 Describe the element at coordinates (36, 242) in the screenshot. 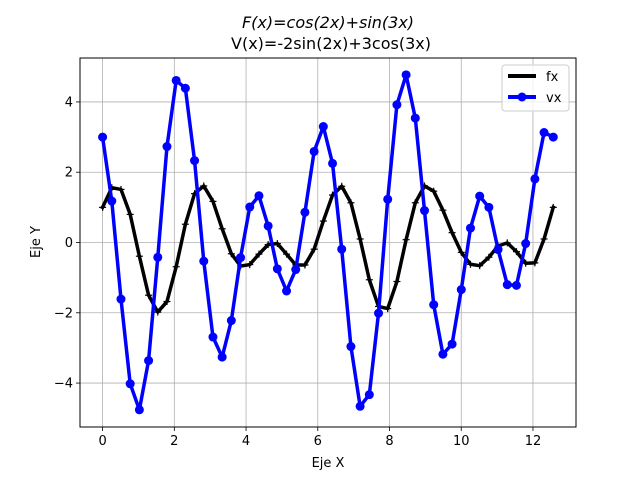

I see `y-axis-label: Eje Y` at that location.